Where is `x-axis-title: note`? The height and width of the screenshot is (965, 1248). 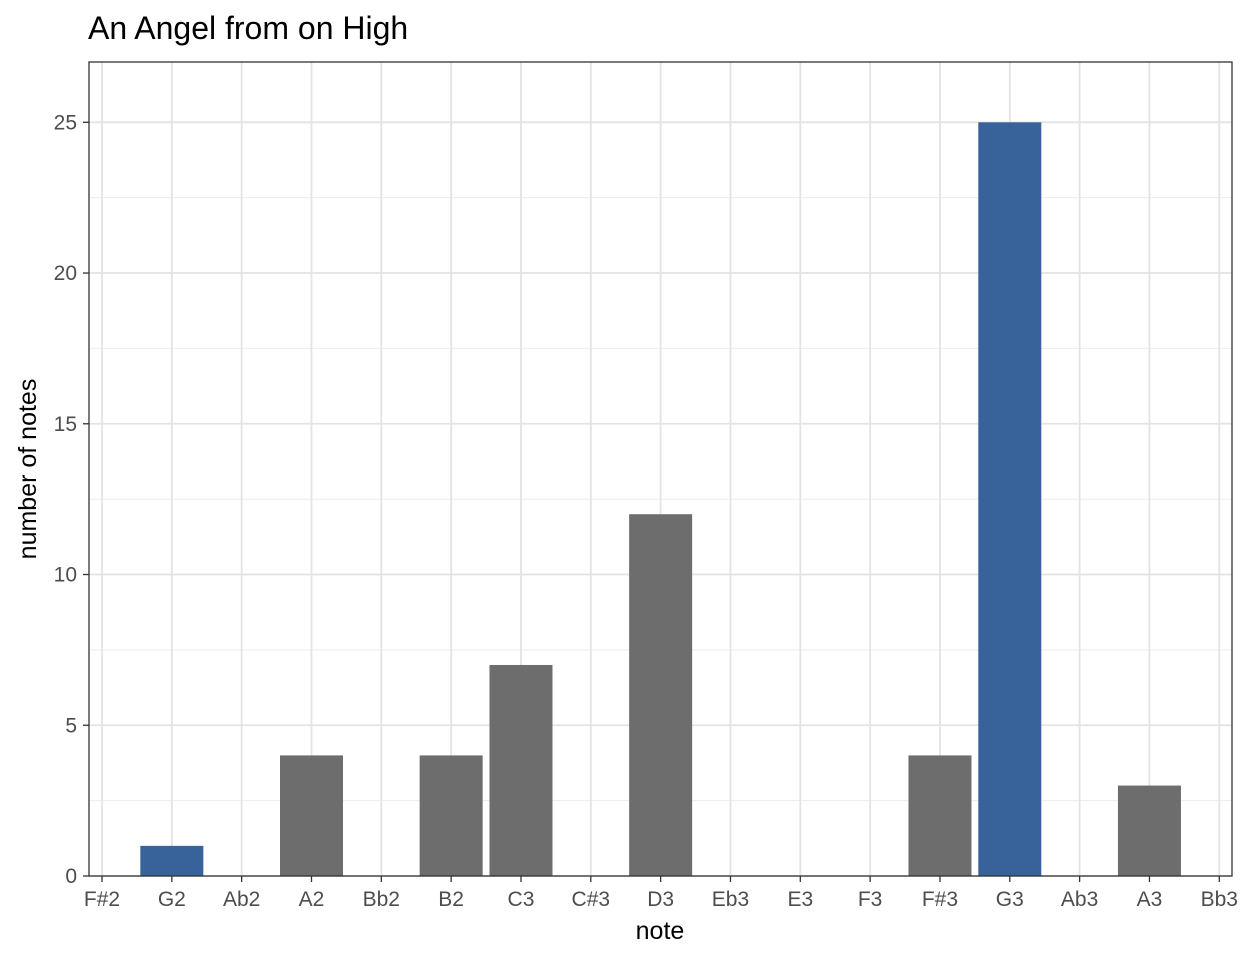
x-axis-title: note is located at coordinates (660, 931).